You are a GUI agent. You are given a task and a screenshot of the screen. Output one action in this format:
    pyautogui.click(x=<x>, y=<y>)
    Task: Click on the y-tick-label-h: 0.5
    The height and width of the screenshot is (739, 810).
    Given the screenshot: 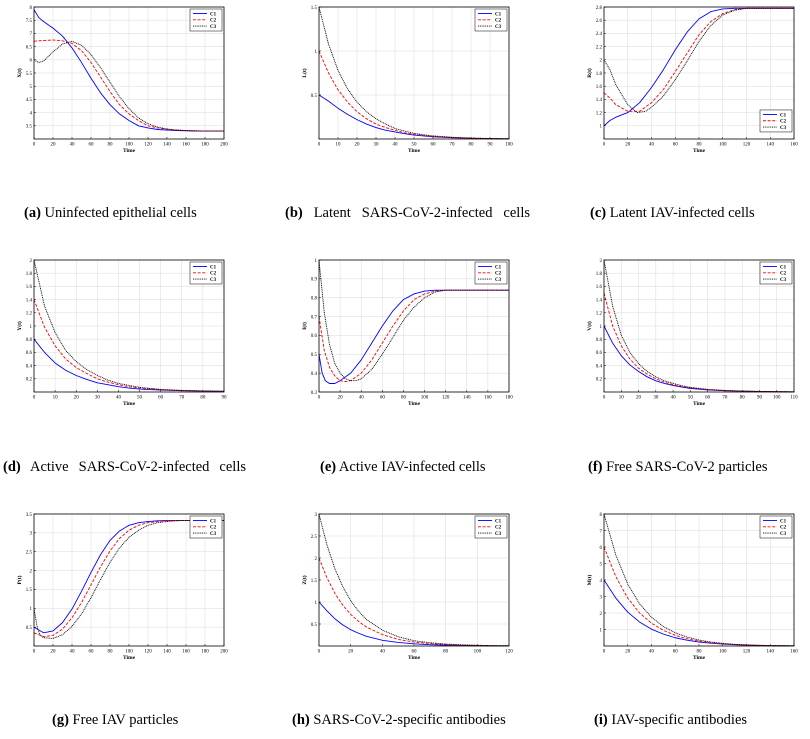 What is the action you would take?
    pyautogui.click(x=314, y=625)
    